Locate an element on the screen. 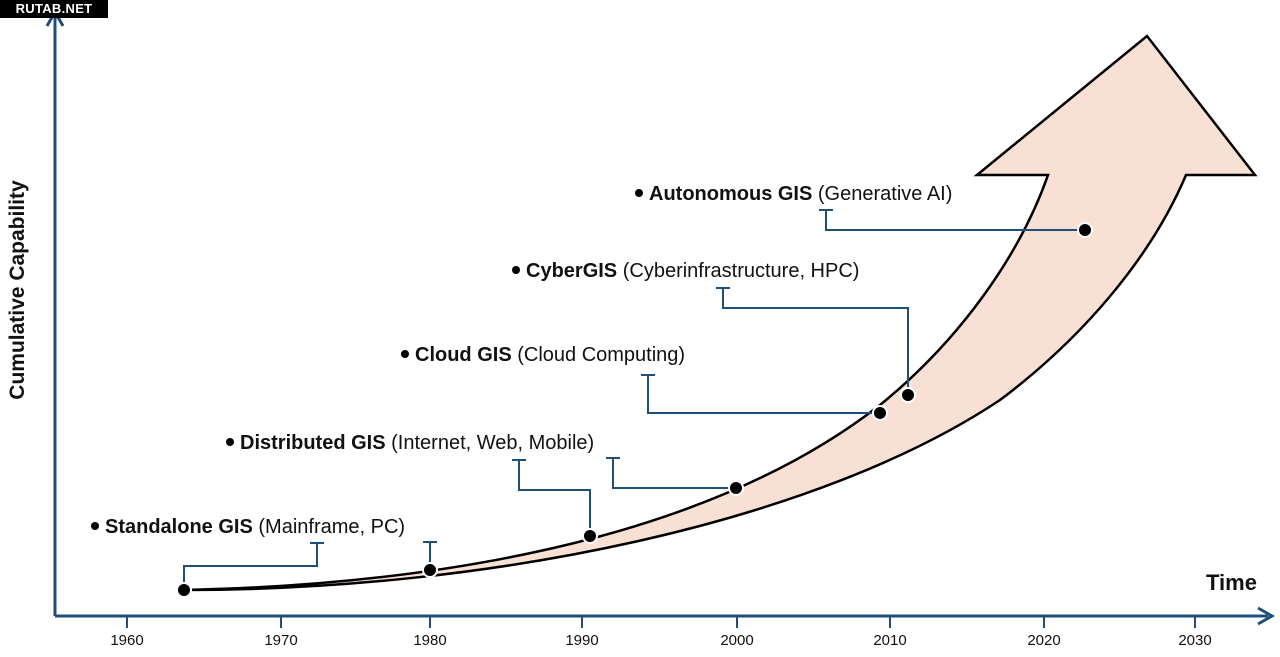  x-axis-label: Time is located at coordinates (1231, 582).